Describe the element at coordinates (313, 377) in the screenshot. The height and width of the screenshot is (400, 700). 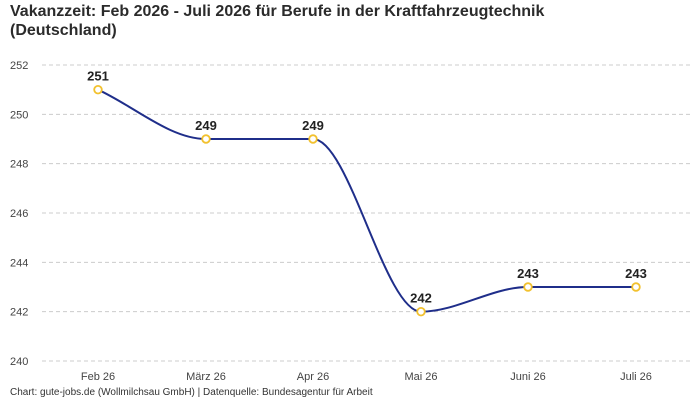
I see `x-tick-label: Apr 26` at that location.